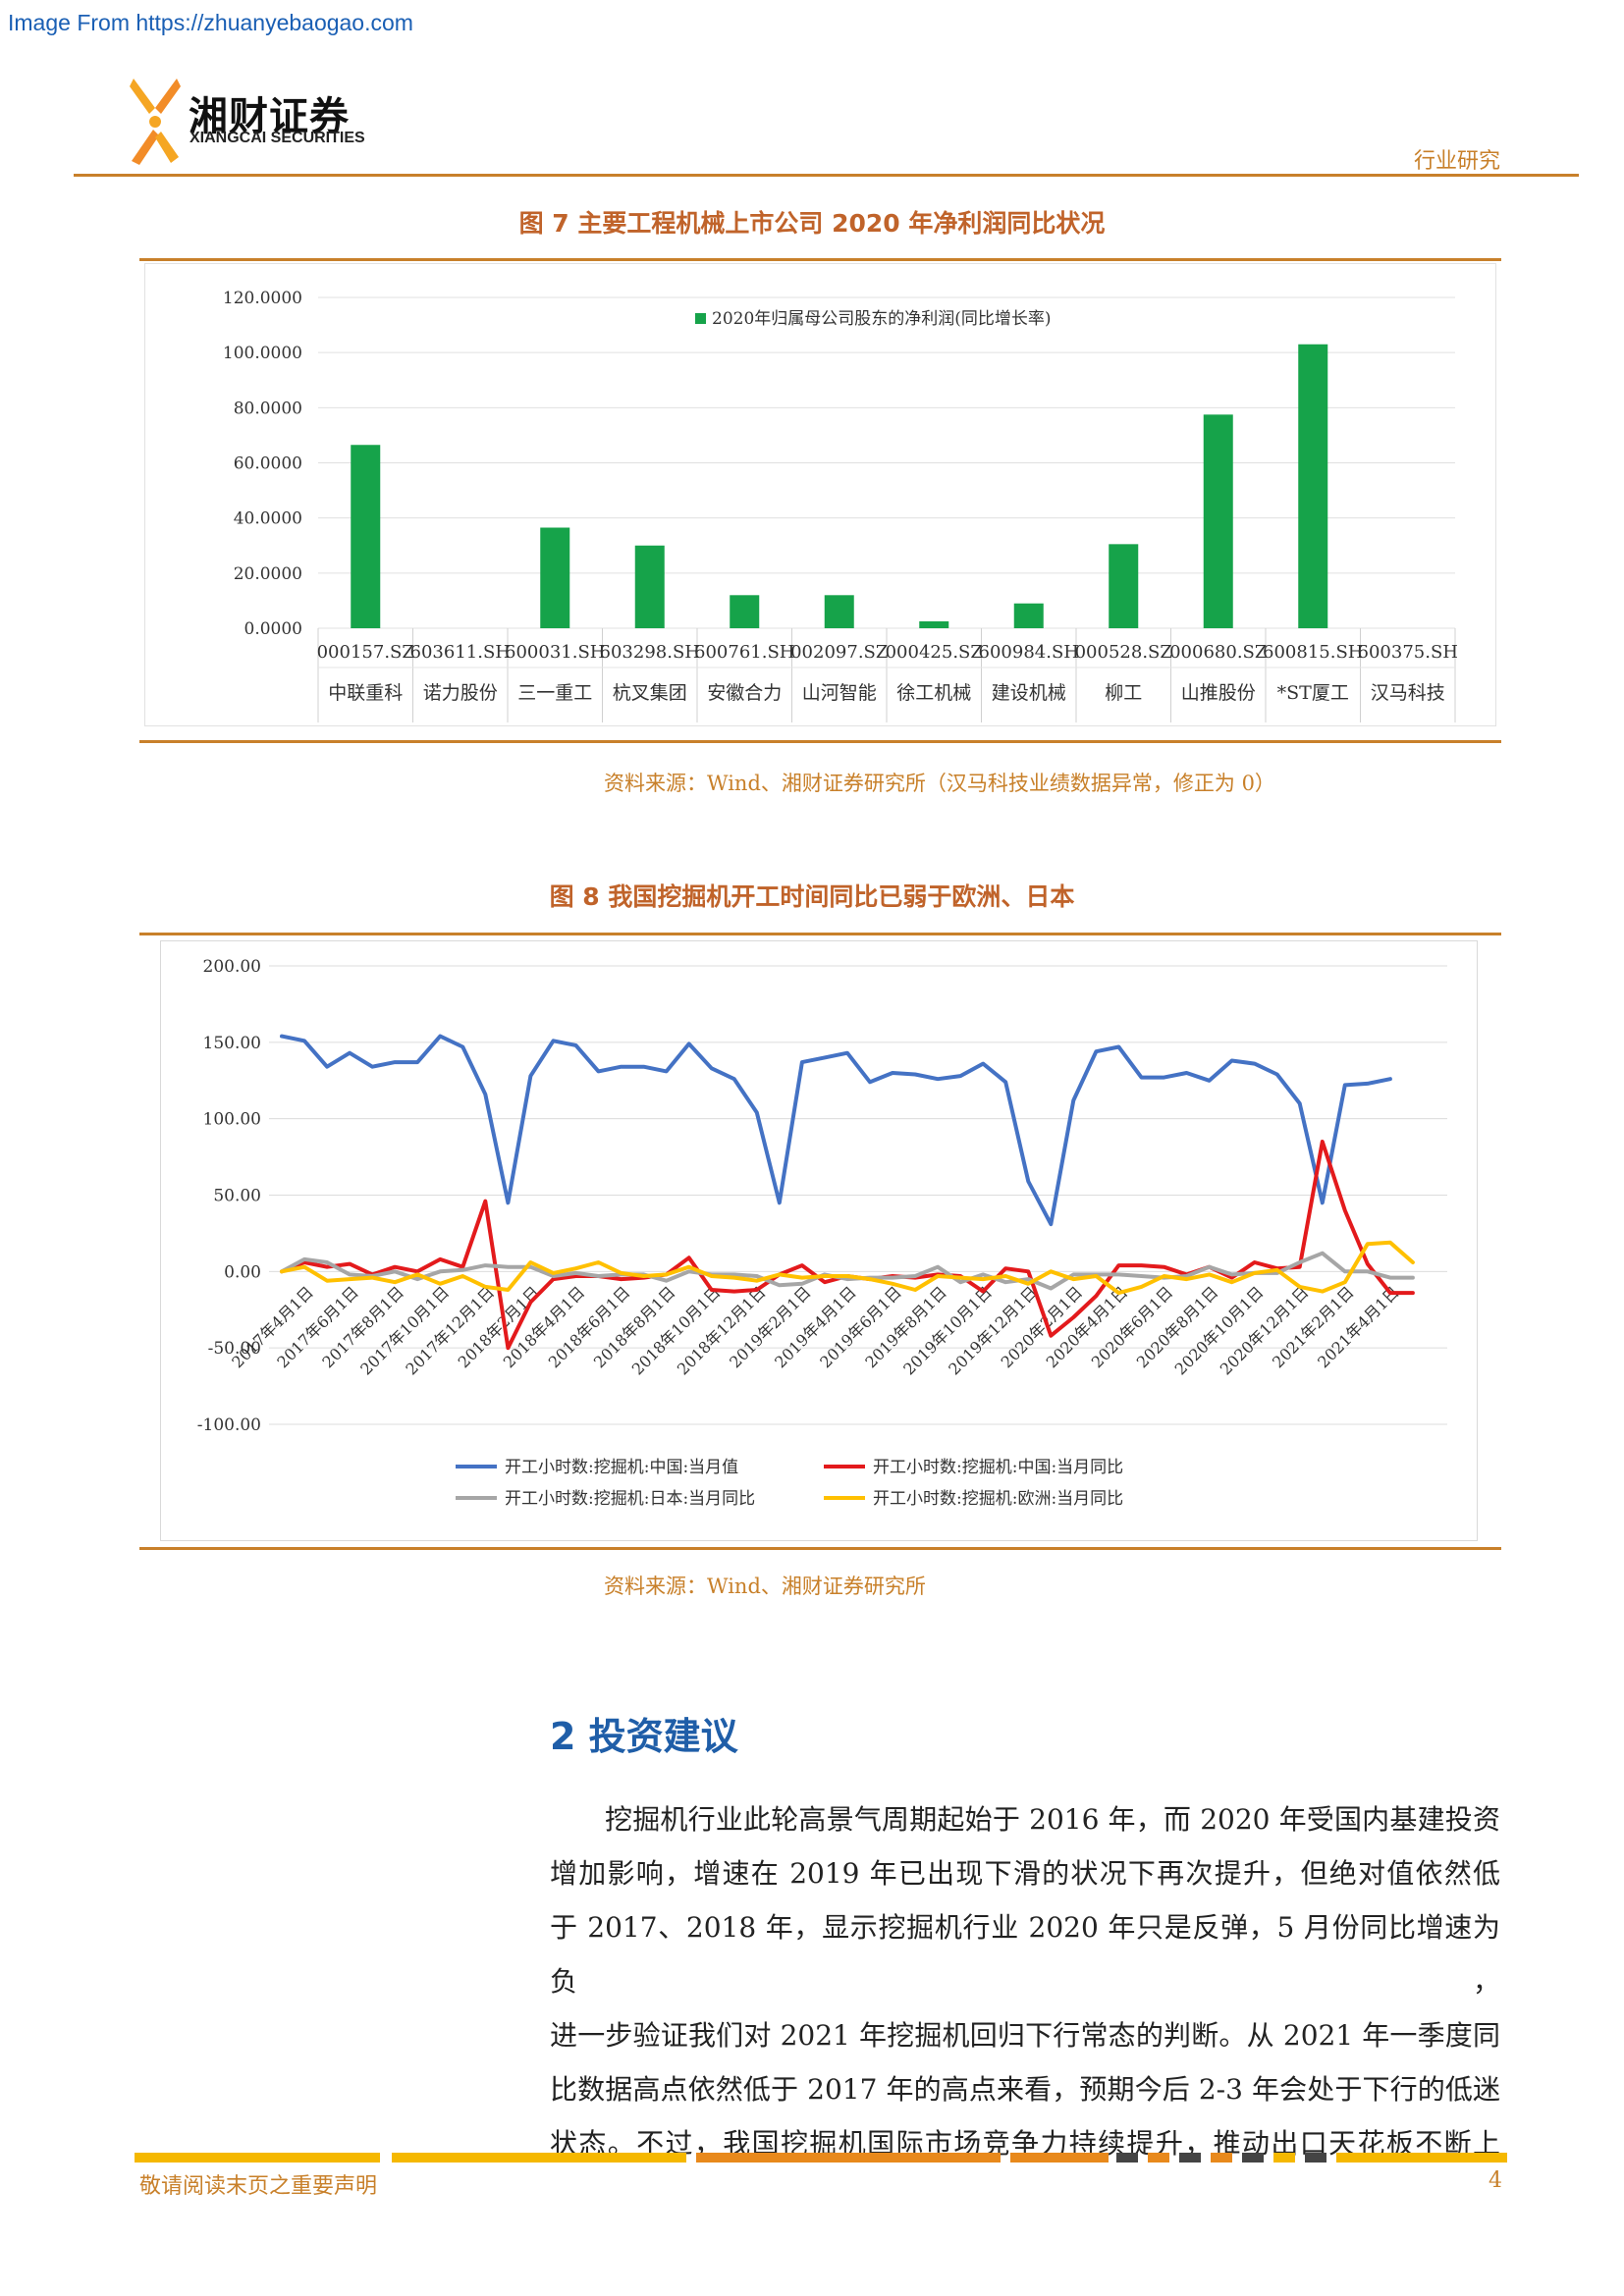 Image resolution: width=1624 pixels, height=2296 pixels. Describe the element at coordinates (554, 693) in the screenshot. I see `x-category-label: 三一重工` at that location.